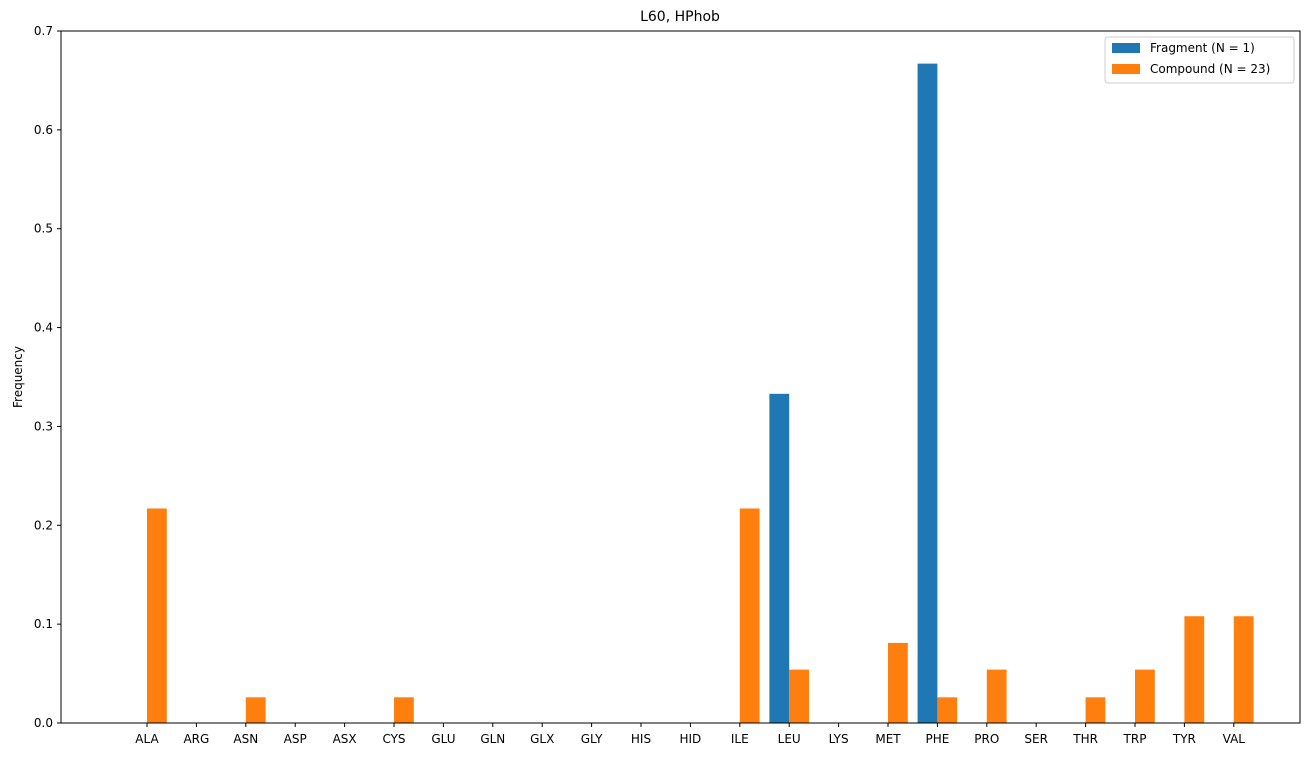 This screenshot has width=1311, height=757. What do you see at coordinates (1234, 739) in the screenshot?
I see `x-tick-label: VAL` at bounding box center [1234, 739].